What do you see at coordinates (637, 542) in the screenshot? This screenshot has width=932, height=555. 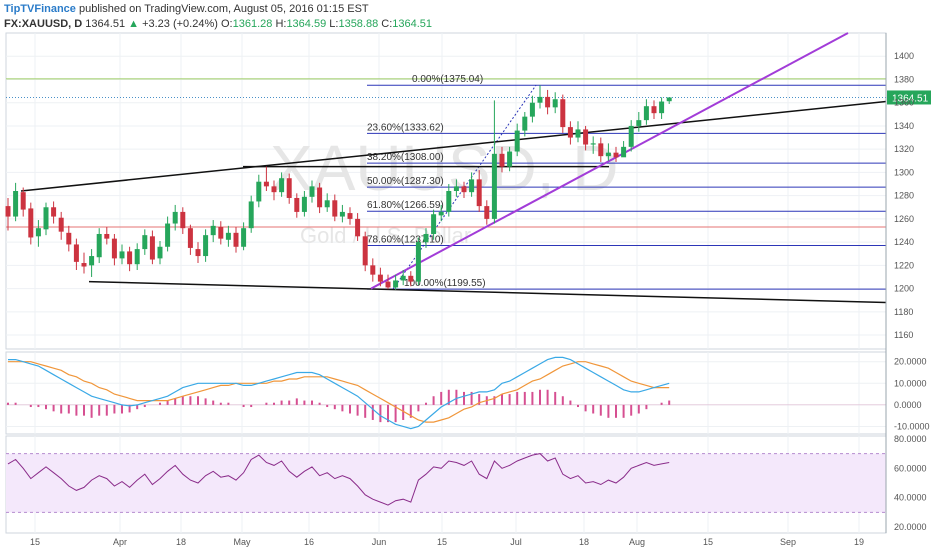 I see `x-tick-label: Aug` at bounding box center [637, 542].